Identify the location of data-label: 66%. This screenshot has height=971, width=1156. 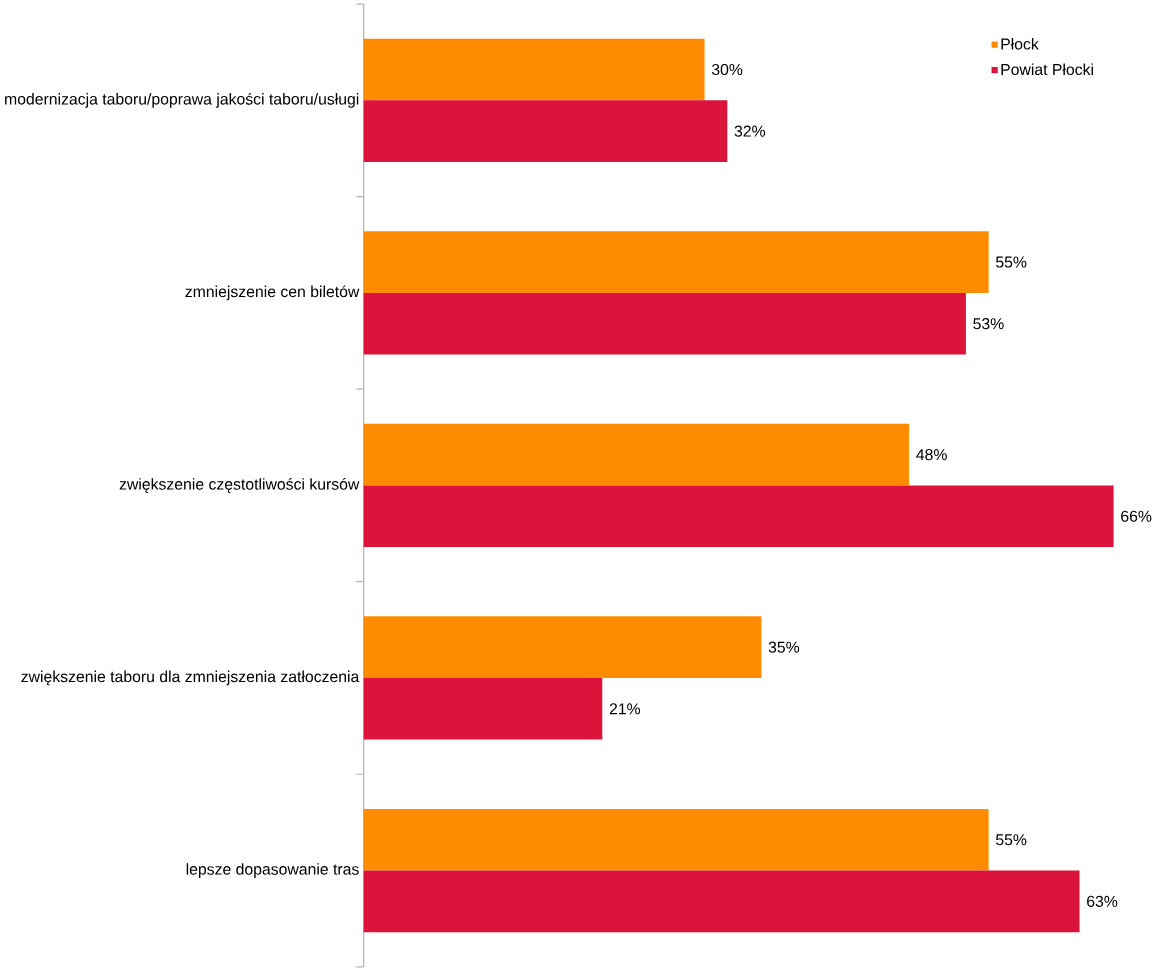
(1136, 516).